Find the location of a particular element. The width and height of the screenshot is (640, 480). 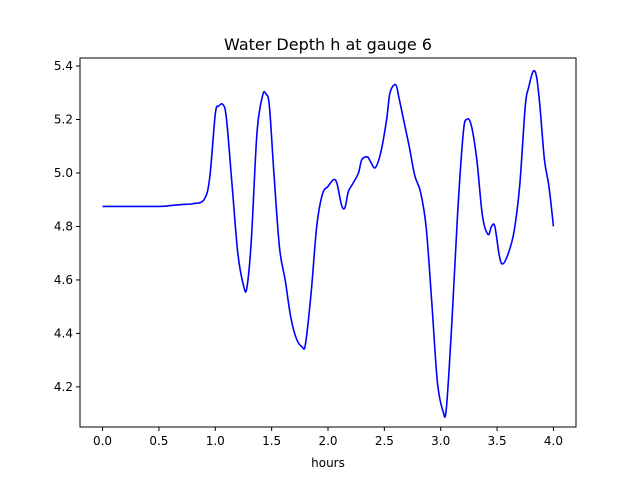

x-tick-label: 3.0 is located at coordinates (440, 441).